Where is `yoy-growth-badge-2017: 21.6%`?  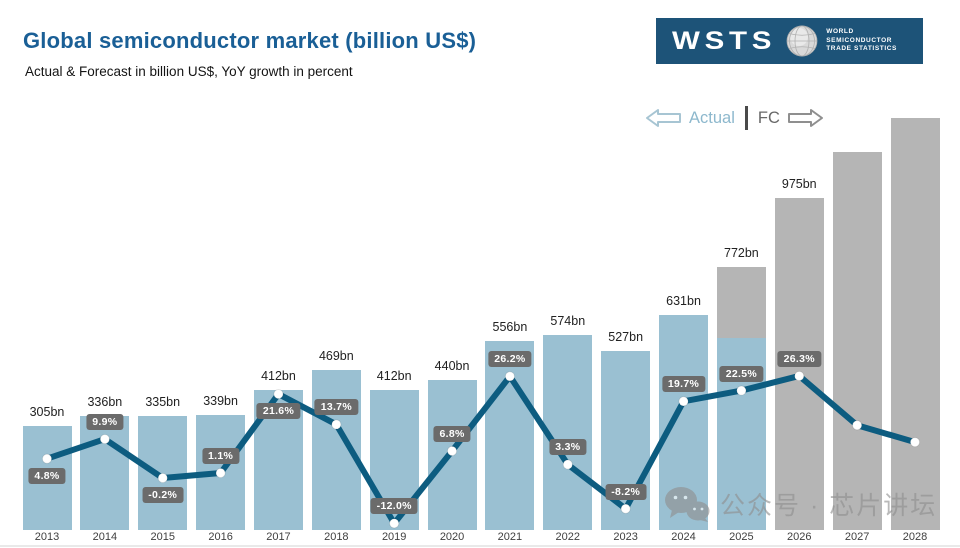
yoy-growth-badge-2017: 21.6% is located at coordinates (278, 411).